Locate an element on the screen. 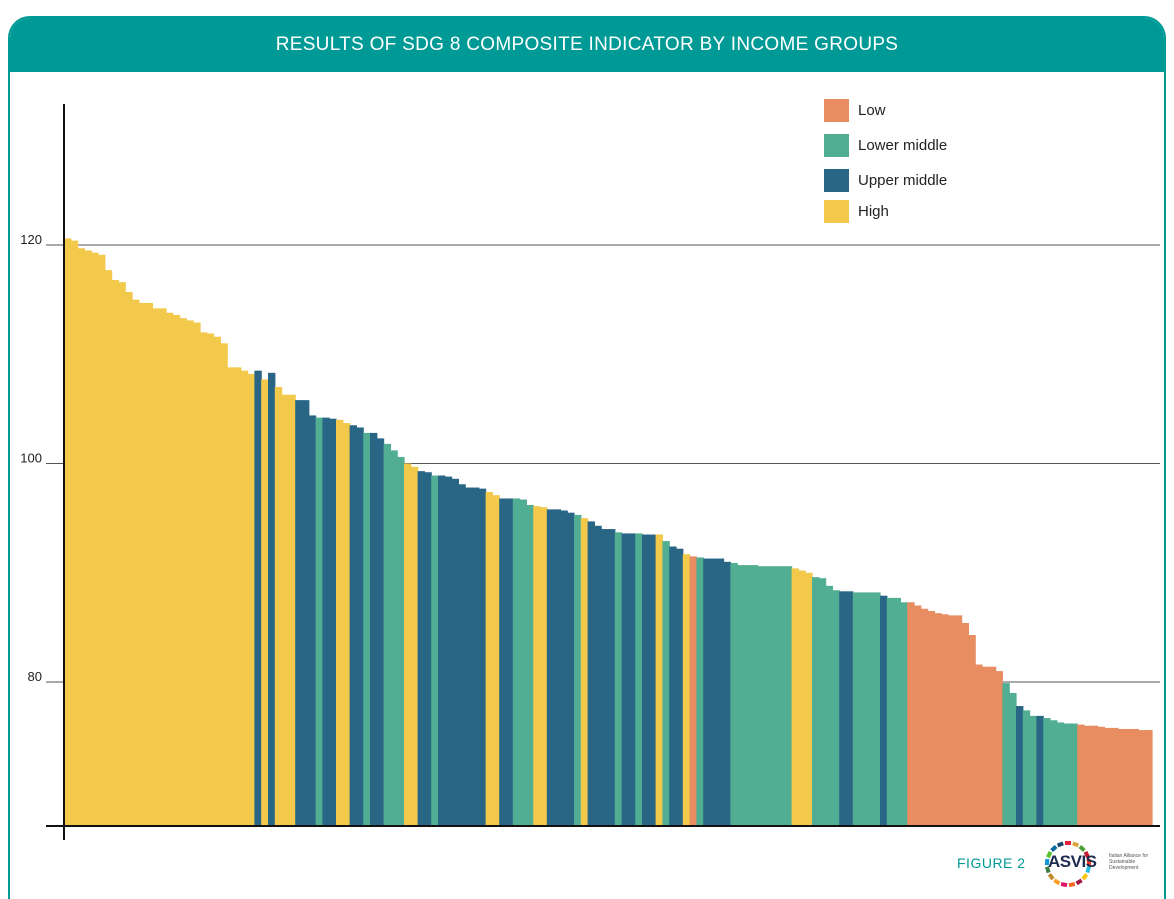 This screenshot has width=1174, height=899. legend-item: Lower middle is located at coordinates (885, 145).